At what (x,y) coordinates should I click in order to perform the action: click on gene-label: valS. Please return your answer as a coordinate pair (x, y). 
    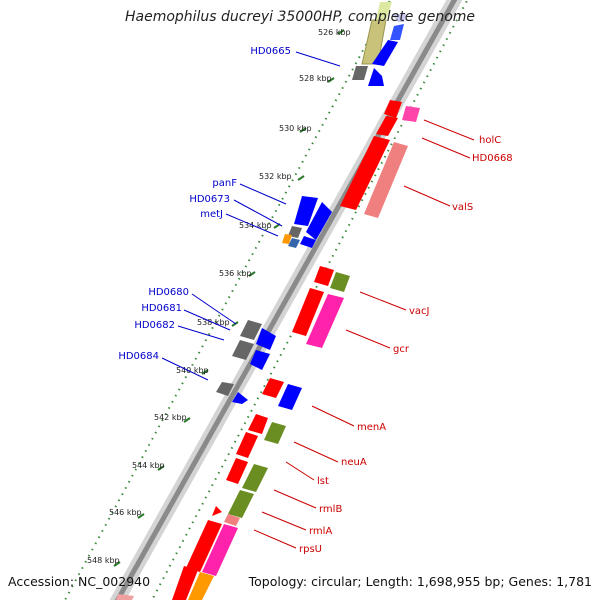
    Looking at the image, I should click on (462, 207).